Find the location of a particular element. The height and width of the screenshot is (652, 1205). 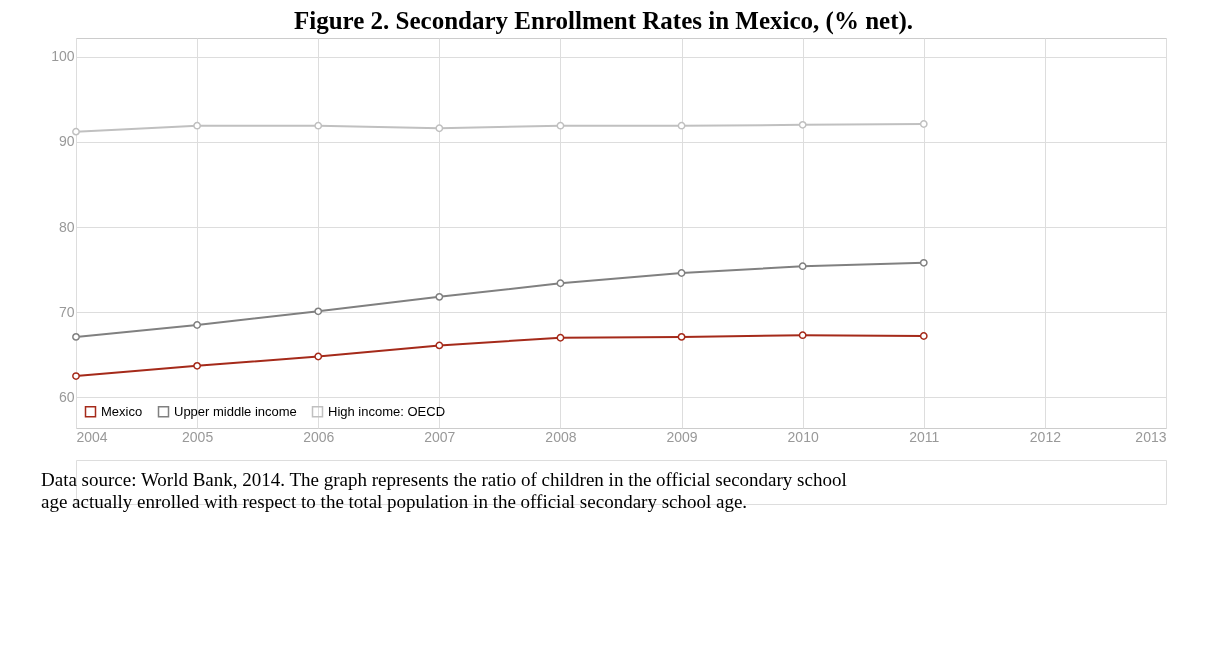

x-tick-label: 2009 is located at coordinates (682, 436).